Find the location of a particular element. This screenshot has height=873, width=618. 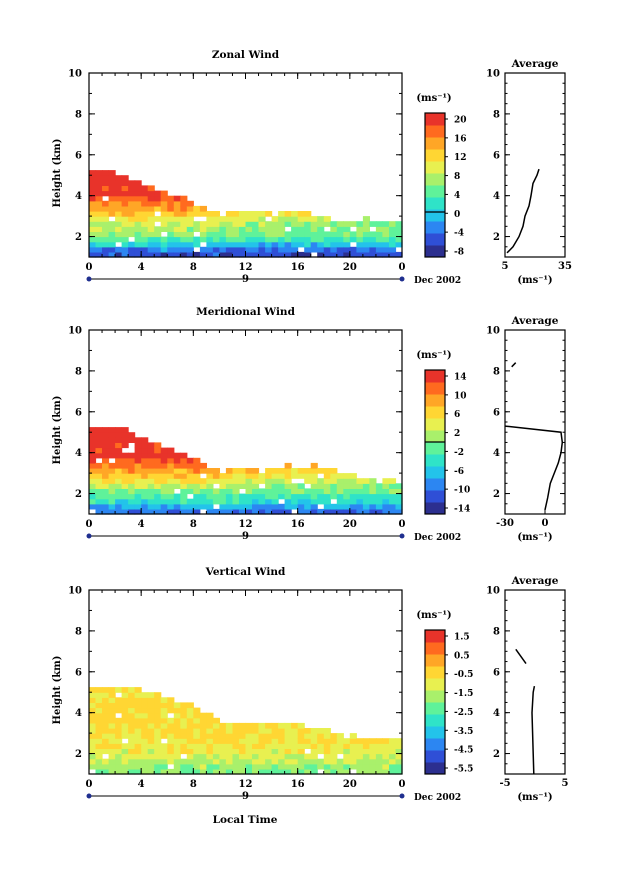

x-tick-label: 12 is located at coordinates (246, 524).